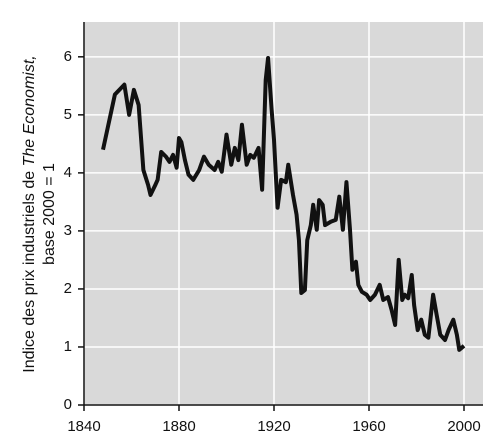 This screenshot has width=500, height=448. I want to click on x-tick-label: 1840, so click(83, 426).